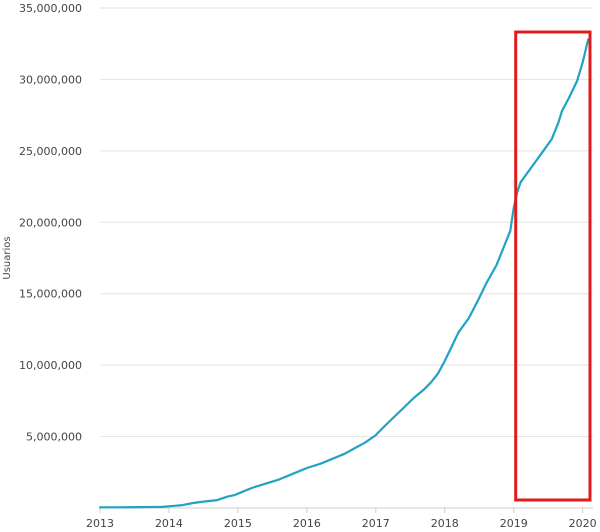 The width and height of the screenshot is (600, 532). Describe the element at coordinates (54, 437) in the screenshot. I see `y-tick-label: 5,000,000` at that location.